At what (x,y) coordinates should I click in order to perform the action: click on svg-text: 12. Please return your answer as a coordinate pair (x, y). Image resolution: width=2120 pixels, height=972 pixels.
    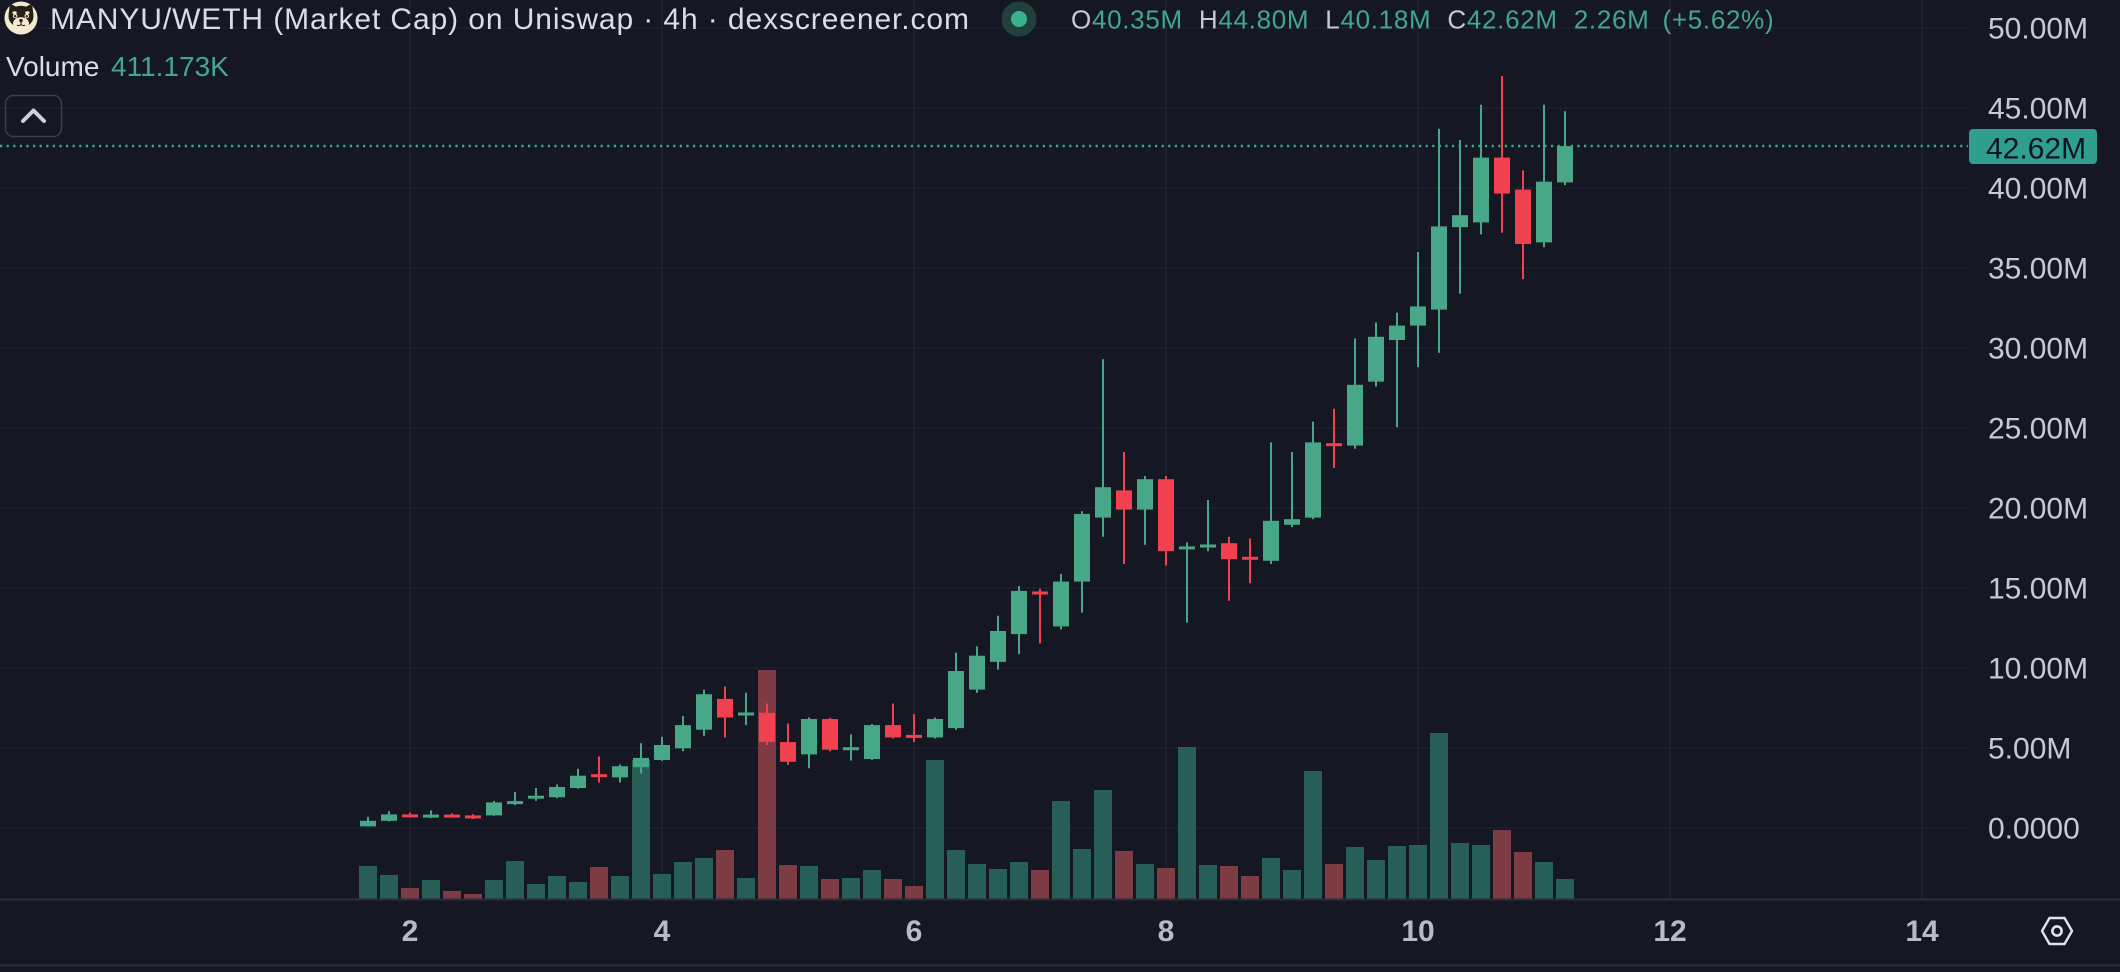
    Looking at the image, I should click on (1669, 931).